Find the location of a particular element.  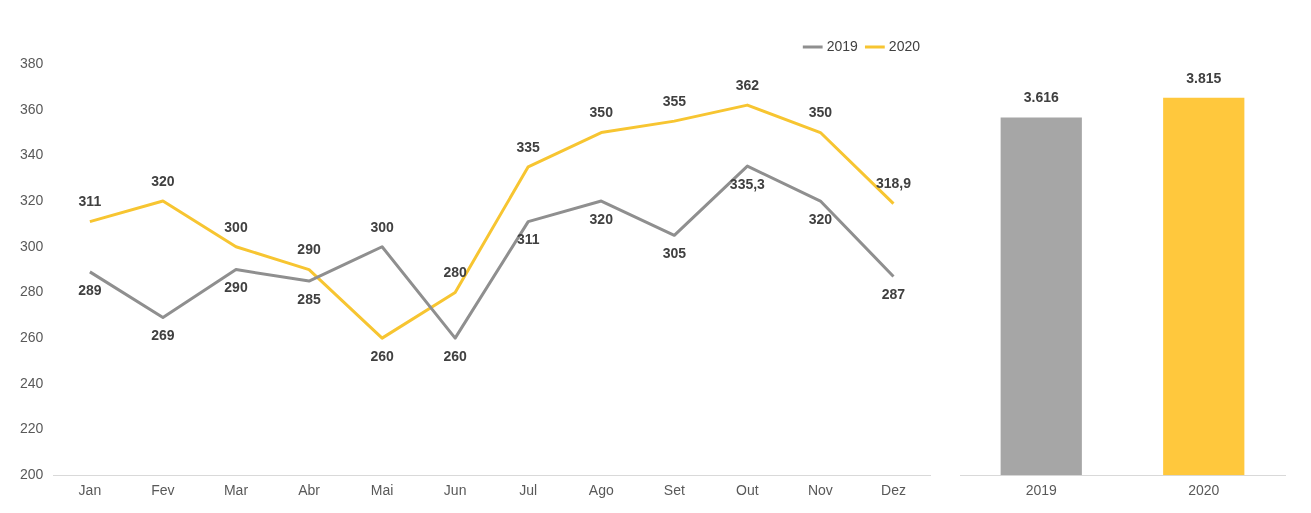

y-tick-label: 260 is located at coordinates (32, 336).